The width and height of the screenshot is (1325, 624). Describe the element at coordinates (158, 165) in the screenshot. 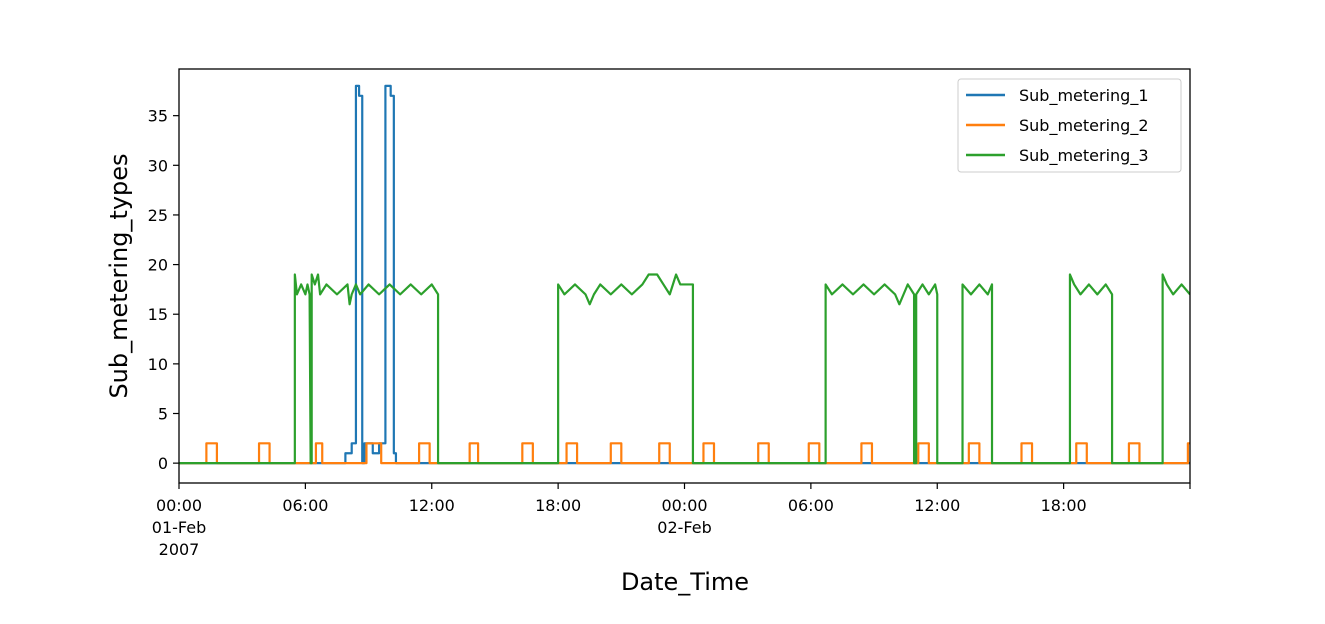

I see `y-tick-label: 30` at that location.